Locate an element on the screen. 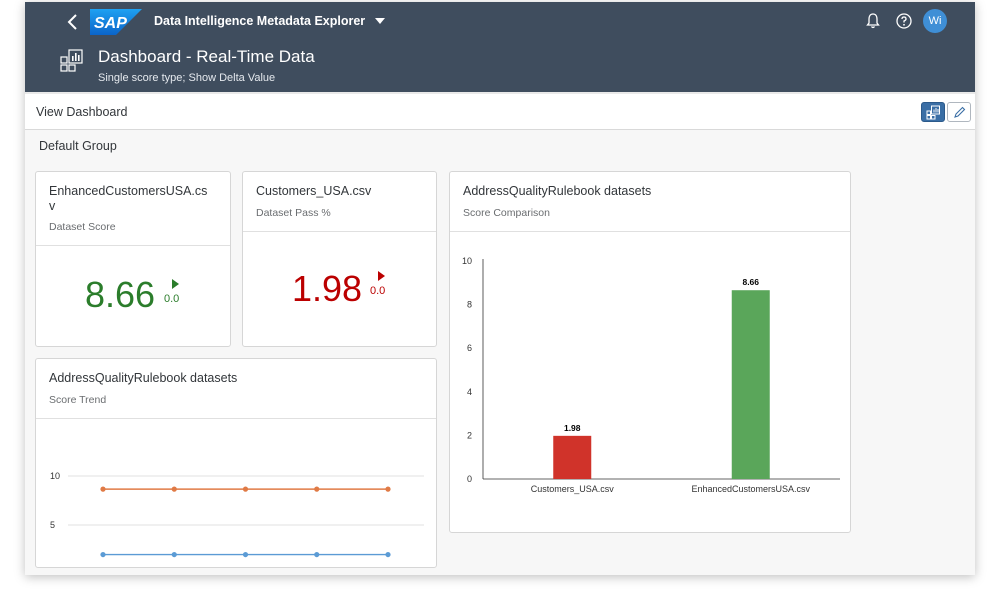 The width and height of the screenshot is (1000, 590). group-title: Default Group is located at coordinates (78, 146).